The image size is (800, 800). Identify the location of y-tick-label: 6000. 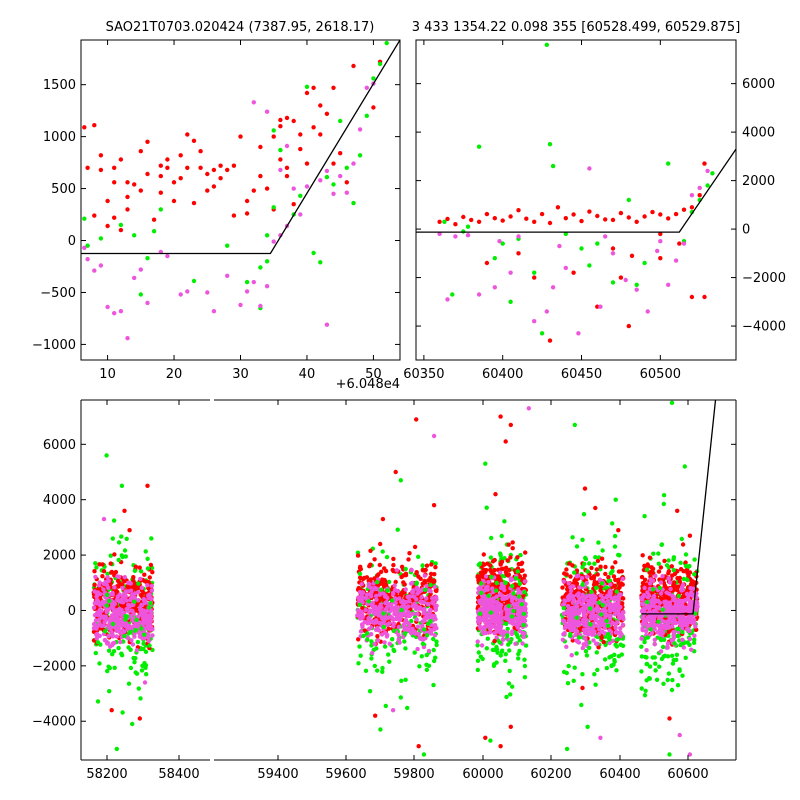
(59, 445).